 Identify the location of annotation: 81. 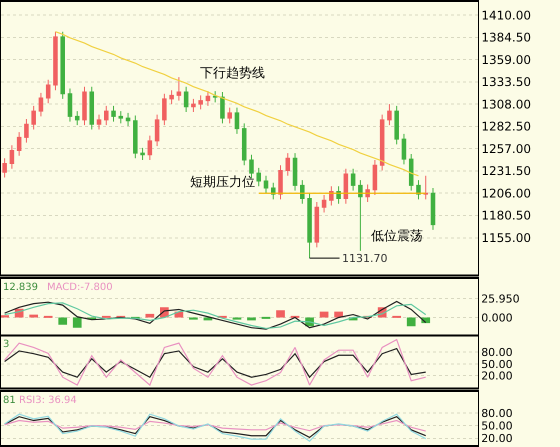
(9, 400).